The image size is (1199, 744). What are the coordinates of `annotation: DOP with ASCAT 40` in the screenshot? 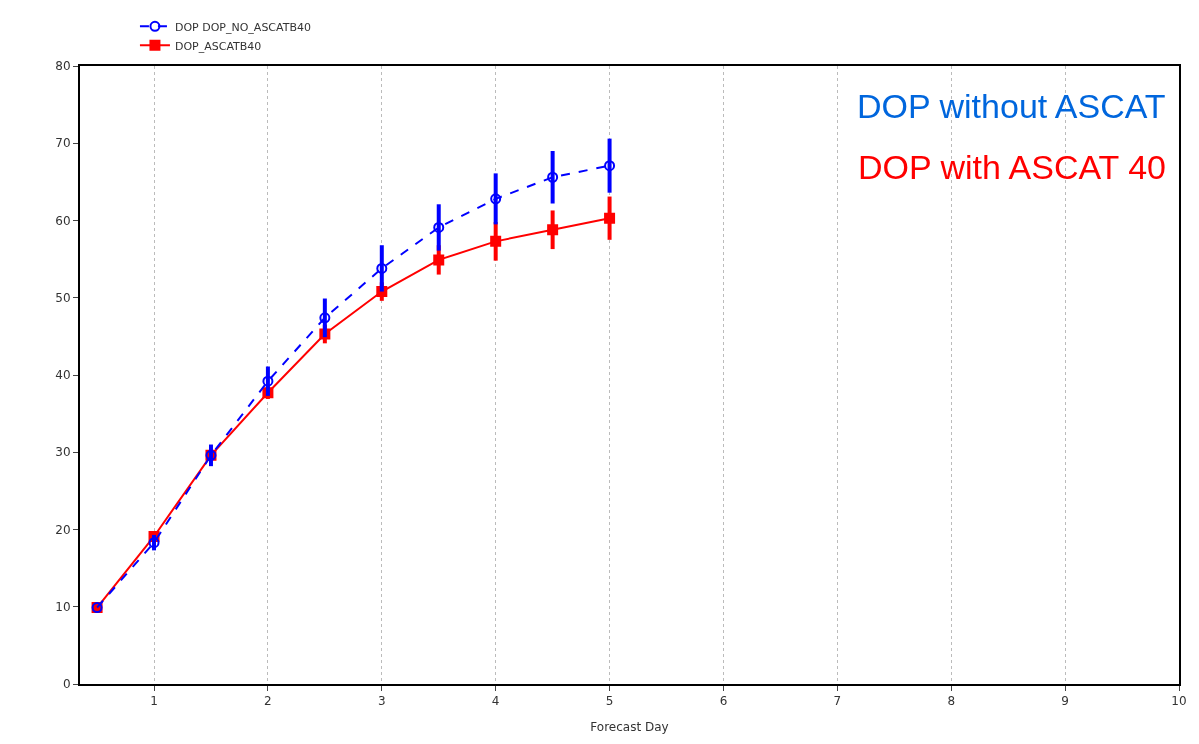 It's located at (1012, 167).